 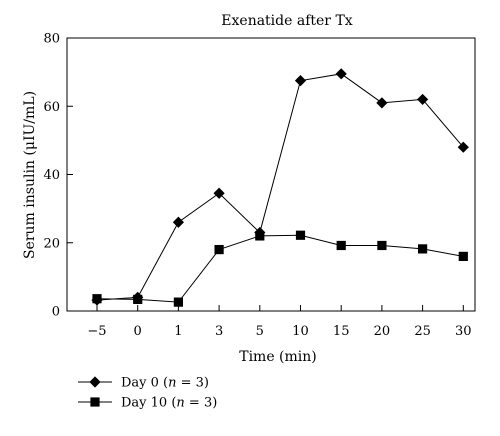 I want to click on series-line, so click(x=280, y=268).